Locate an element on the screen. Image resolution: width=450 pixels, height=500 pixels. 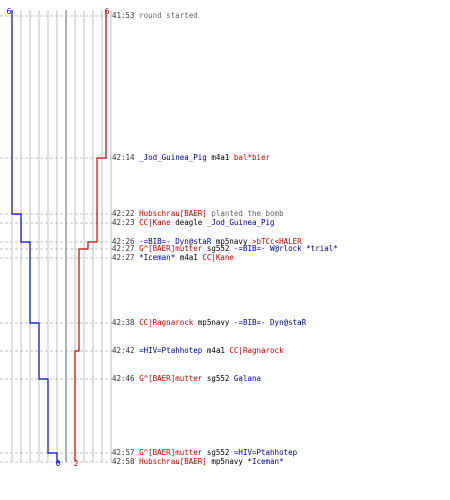
red-team-line is located at coordinates (90, 236).